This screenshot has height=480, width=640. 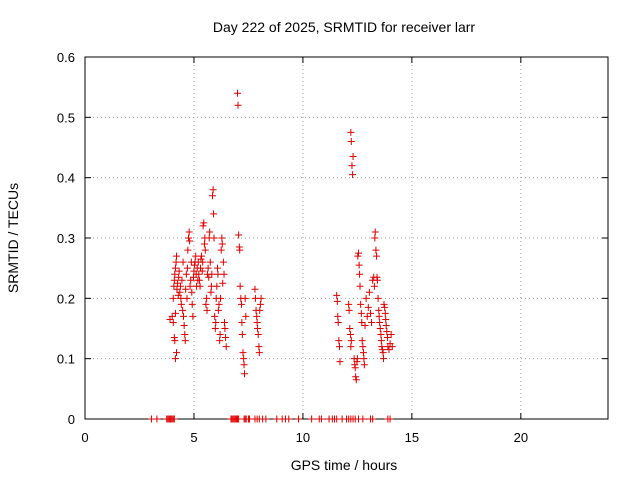 What do you see at coordinates (84, 437) in the screenshot?
I see `x-tick-label: 0` at bounding box center [84, 437].